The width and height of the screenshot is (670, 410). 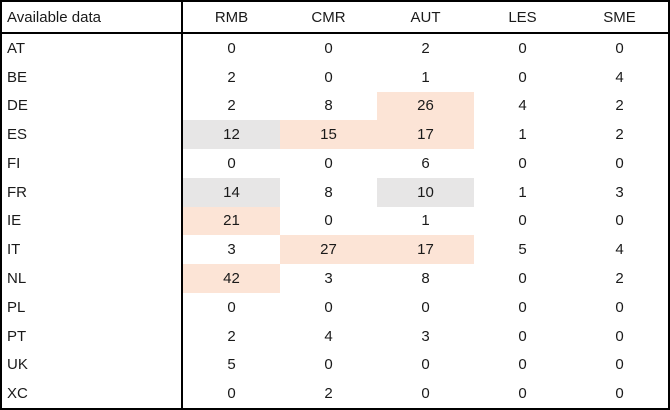 What do you see at coordinates (328, 250) in the screenshot?
I see `table-cell: 27` at bounding box center [328, 250].